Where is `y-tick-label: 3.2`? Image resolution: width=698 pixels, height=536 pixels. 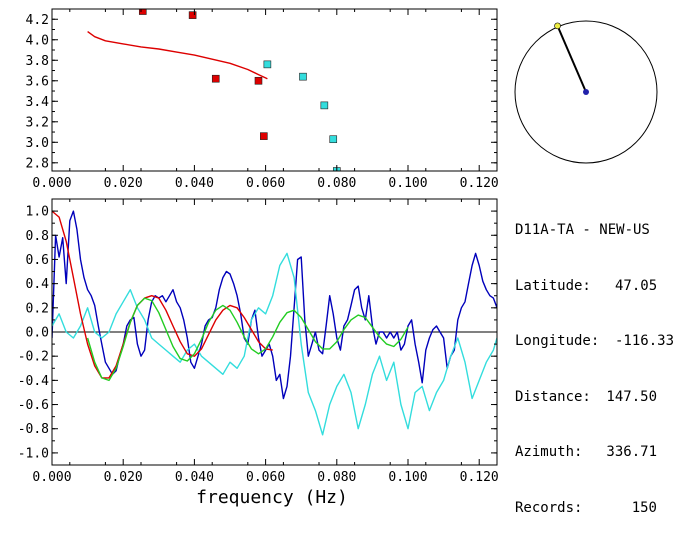
y-tick-label: 3.2 is located at coordinates (37, 122).